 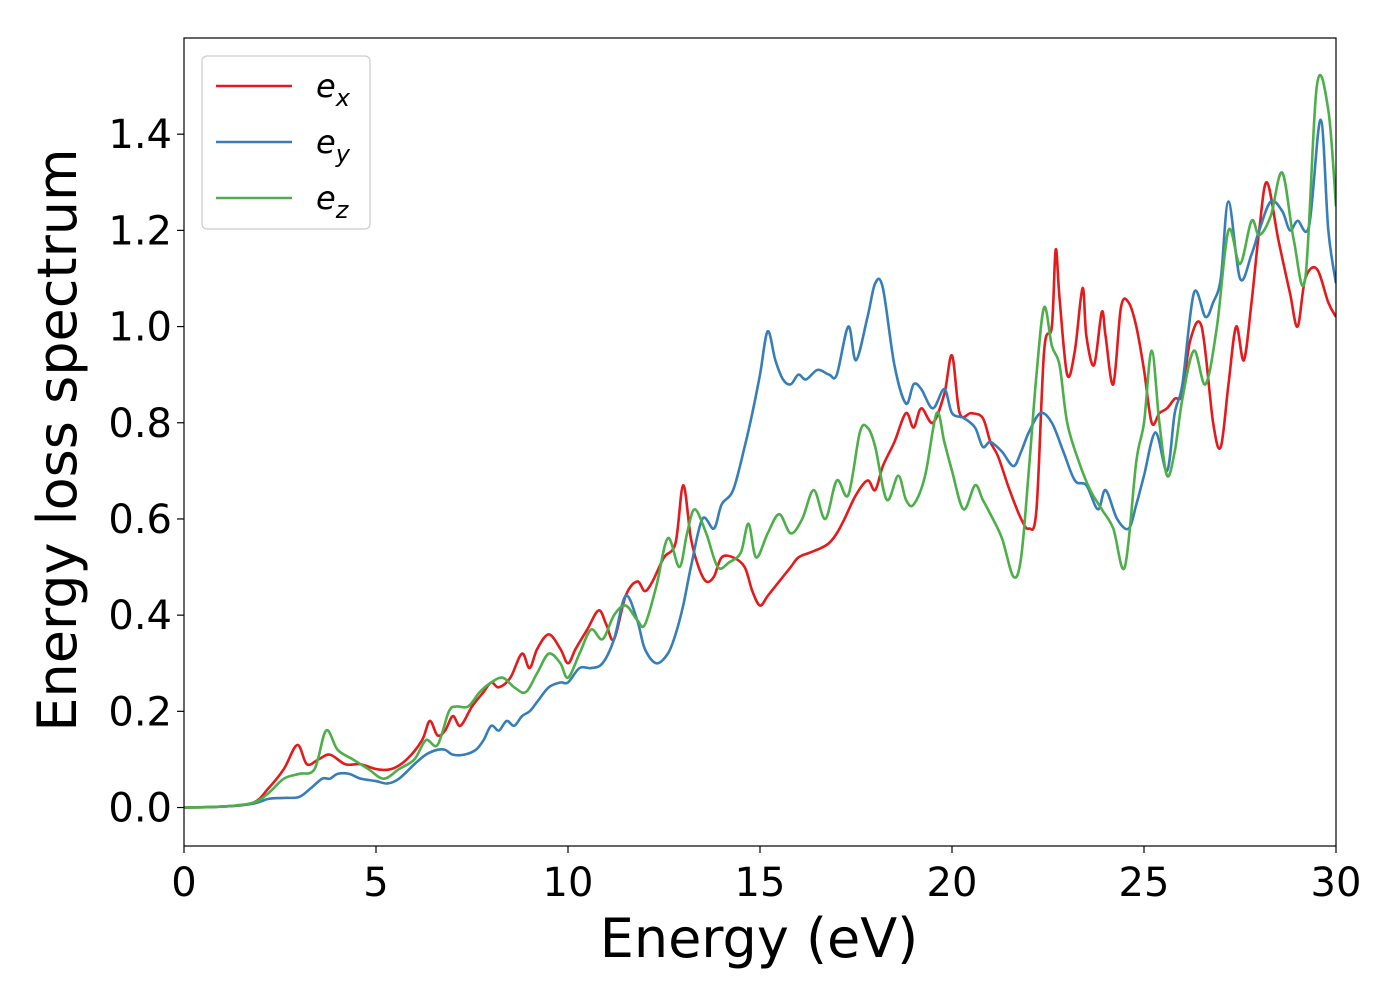 I want to click on y-axis-label: Energy loss spectrum, so click(x=57, y=439).